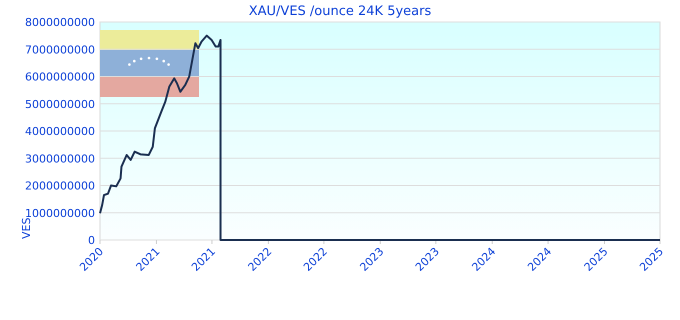 This screenshot has height=320, width=680. What do you see at coordinates (26, 228) in the screenshot?
I see `y-axis-title: VES` at bounding box center [26, 228].